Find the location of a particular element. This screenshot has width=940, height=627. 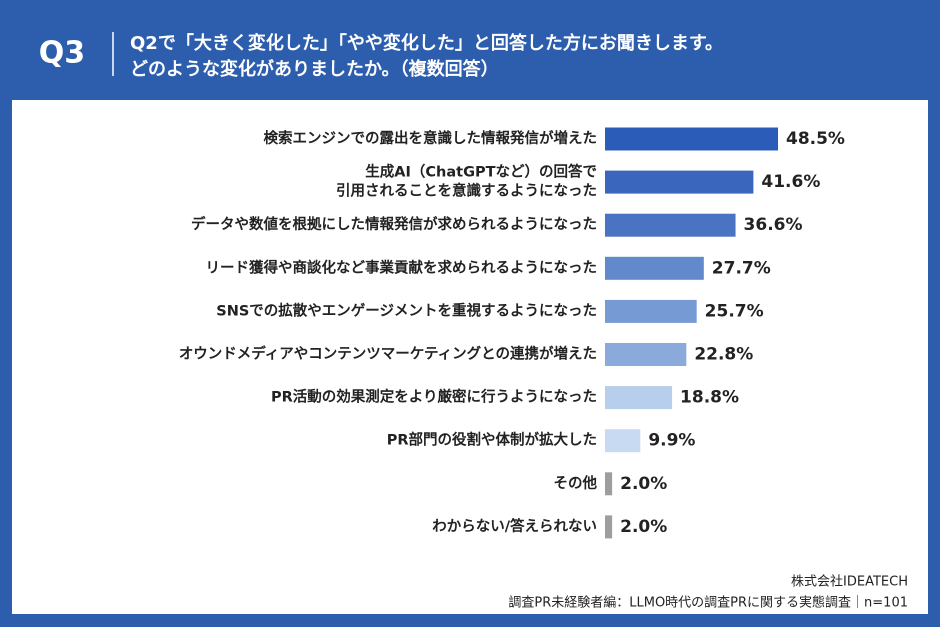

source: 調査PR未経験者編：LLMO時代の調査PRに関する実態調査｜n=101 is located at coordinates (708, 603).